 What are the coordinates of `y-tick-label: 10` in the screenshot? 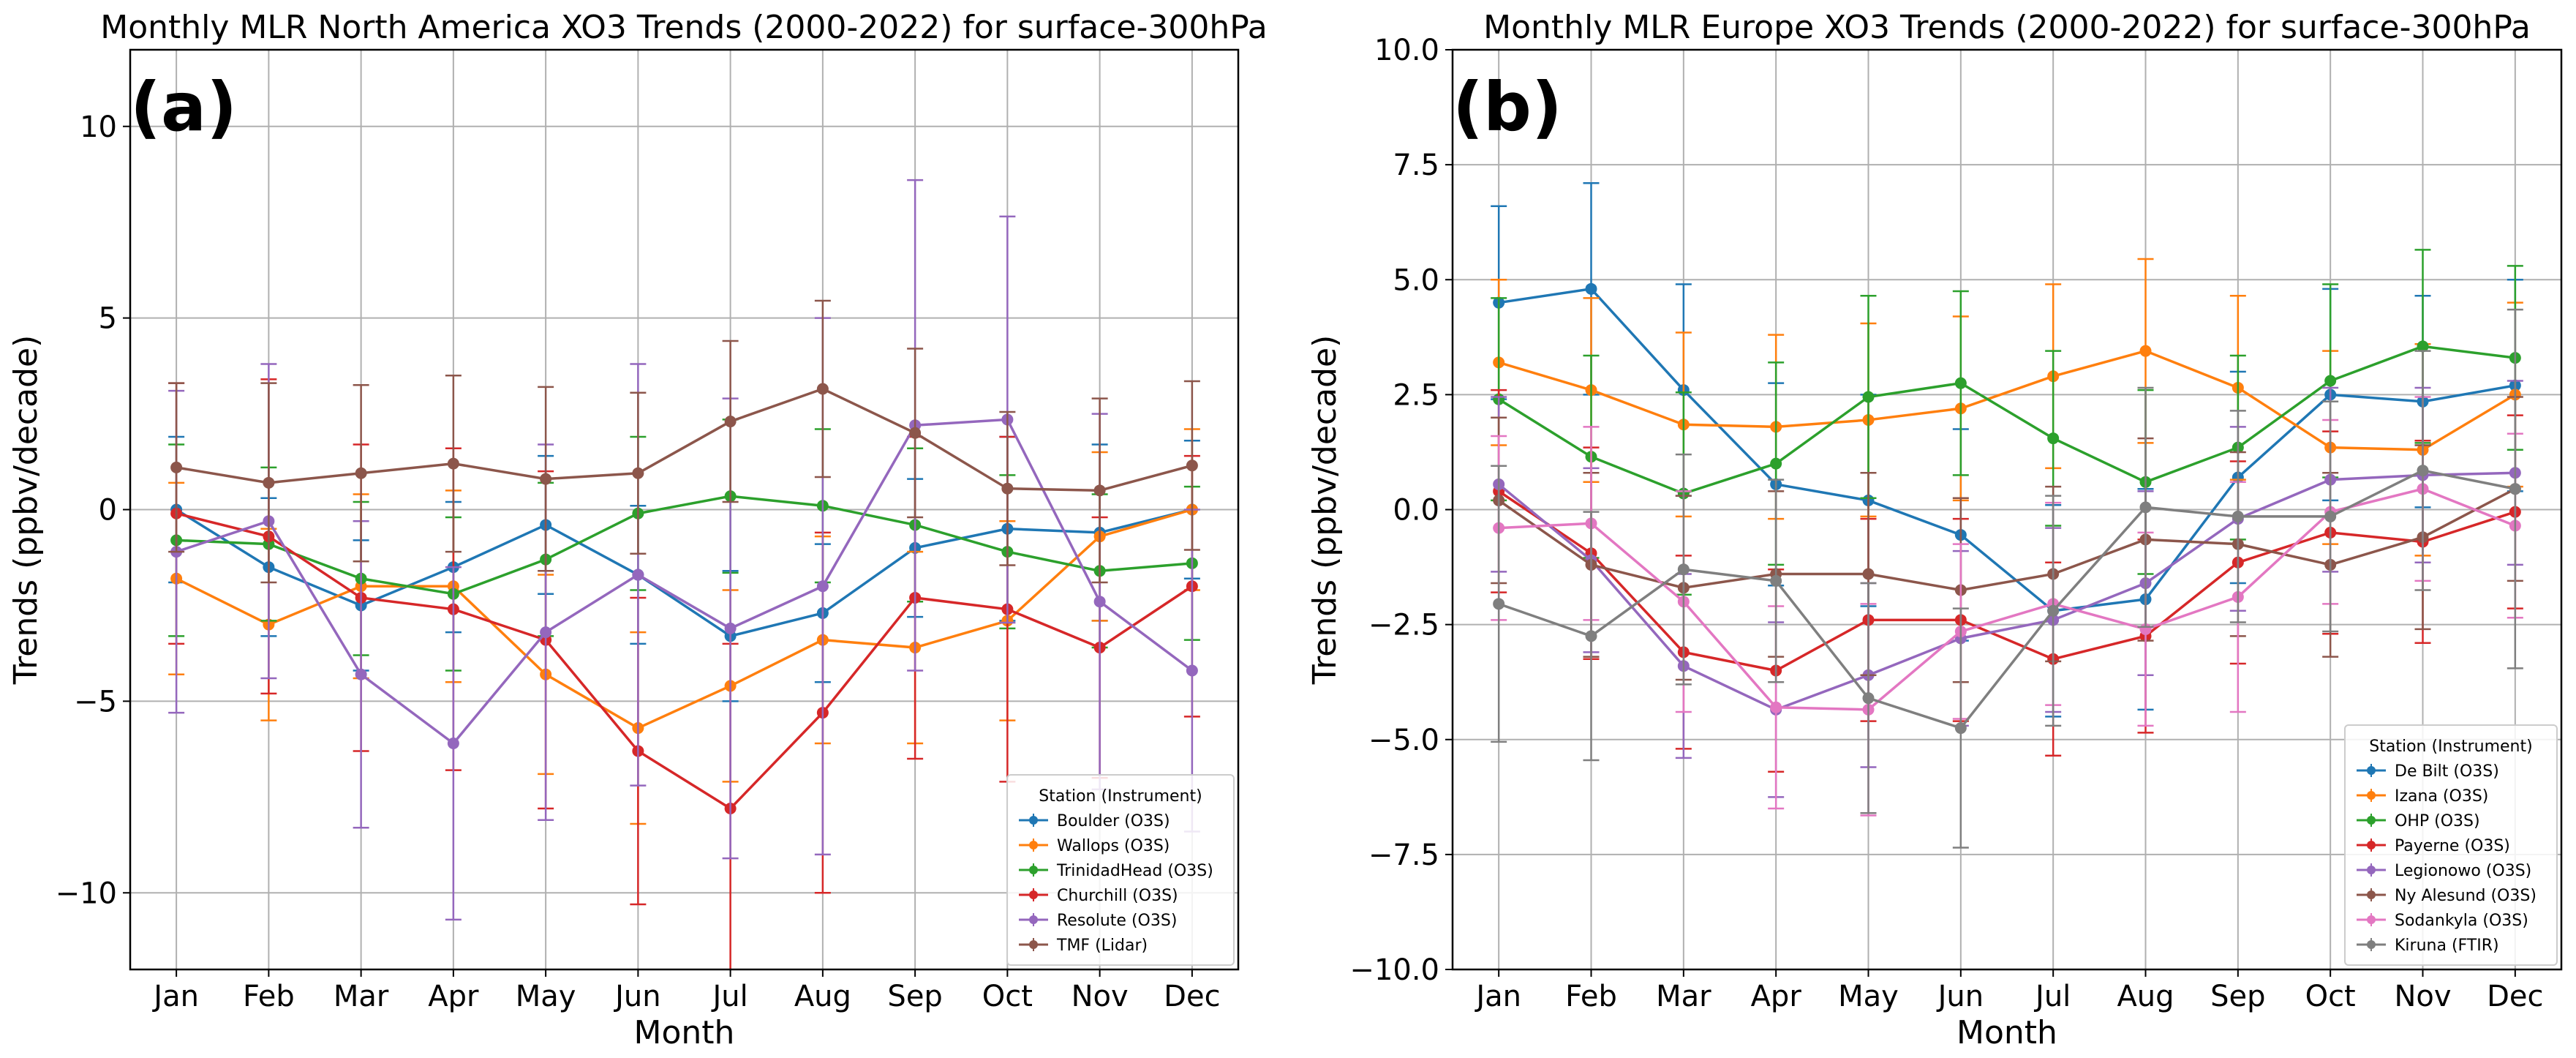 It's located at (98, 127).